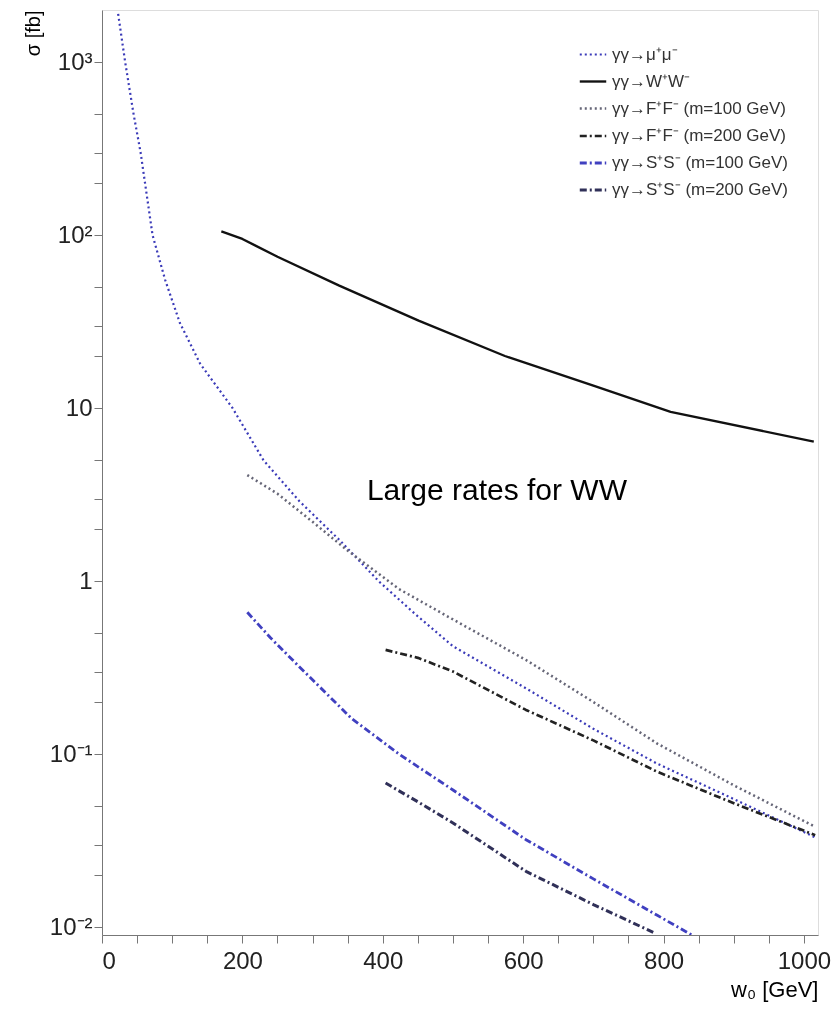 Image resolution: width=839 pixels, height=1026 pixels. Describe the element at coordinates (86, 580) in the screenshot. I see `y-tick-label: 1` at that location.